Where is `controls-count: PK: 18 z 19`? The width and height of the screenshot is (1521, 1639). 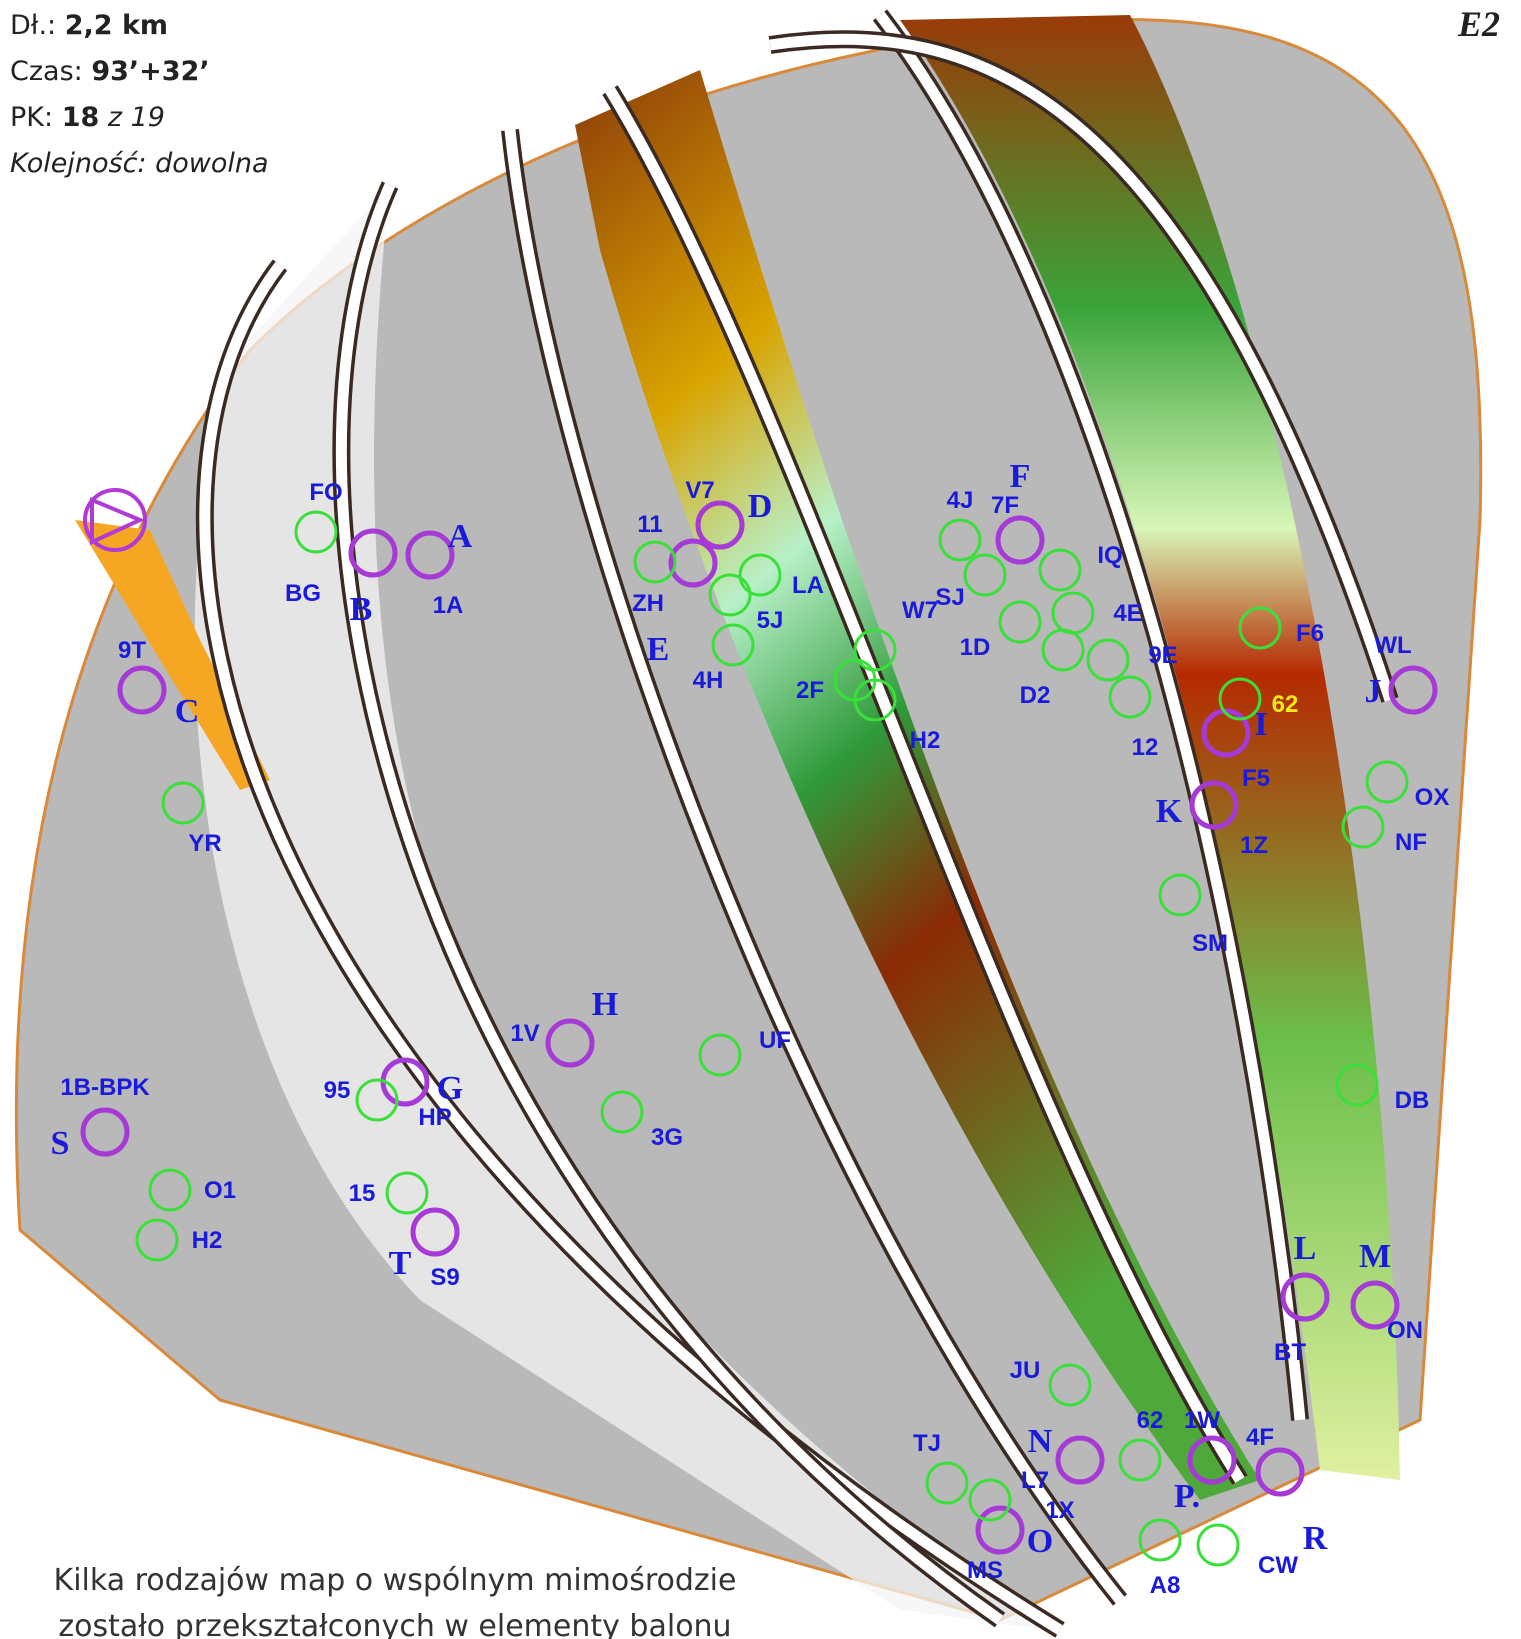 controls-count: PK: 18 z 19 is located at coordinates (87, 117).